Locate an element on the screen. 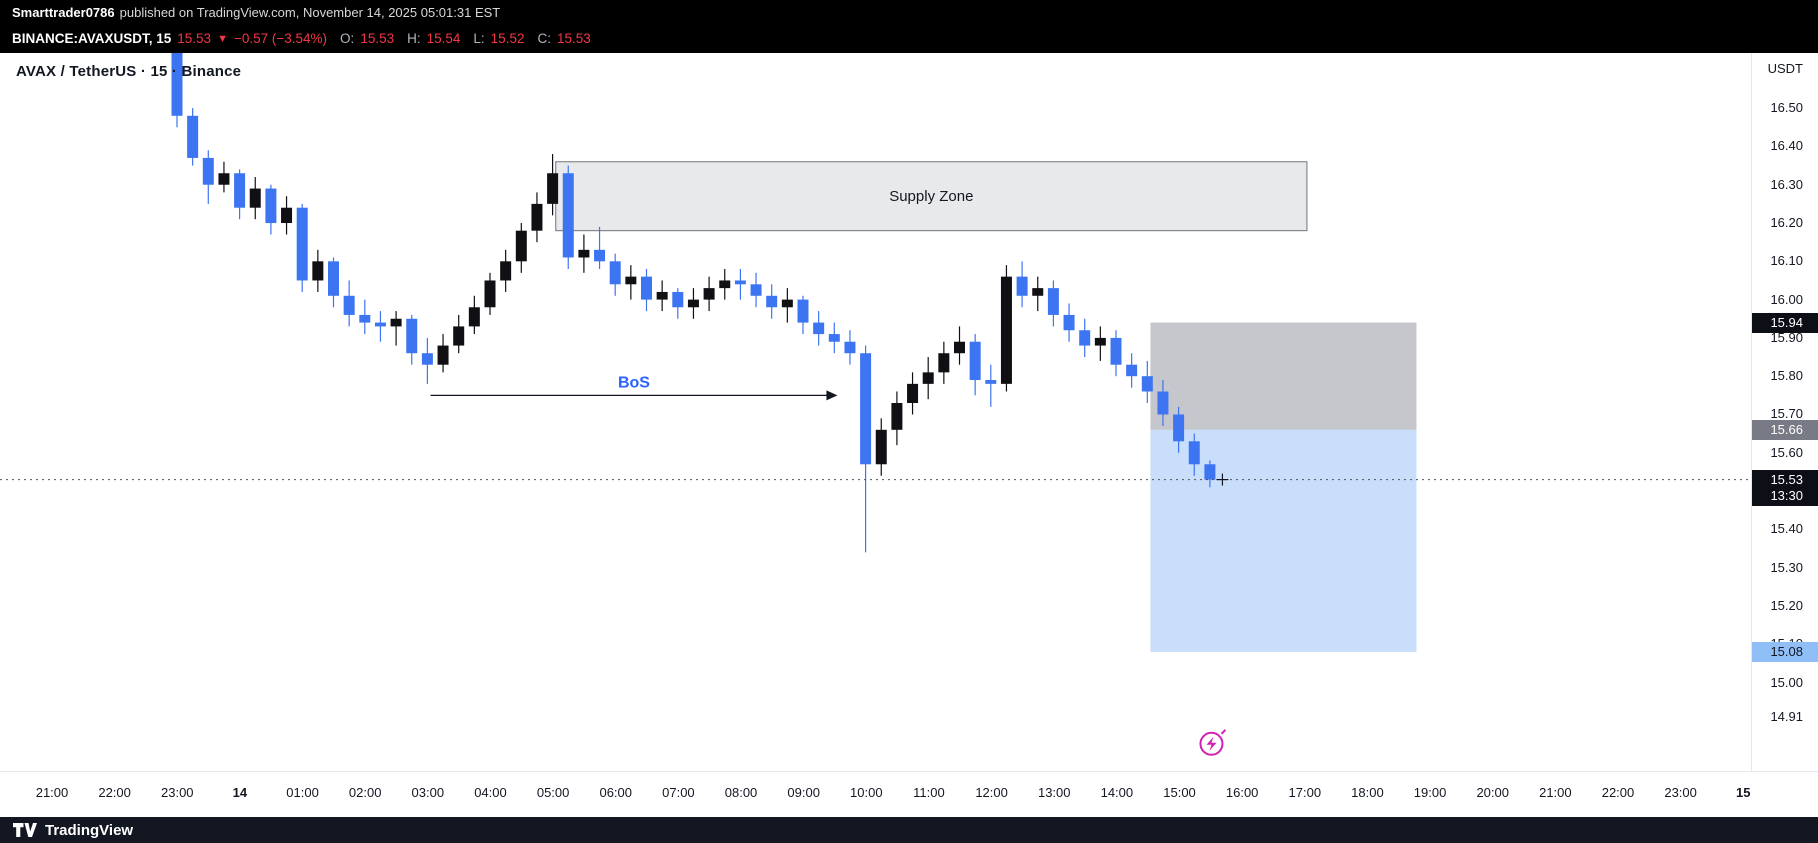 This screenshot has width=1818, height=843. supply-zone-box is located at coordinates (931, 196).